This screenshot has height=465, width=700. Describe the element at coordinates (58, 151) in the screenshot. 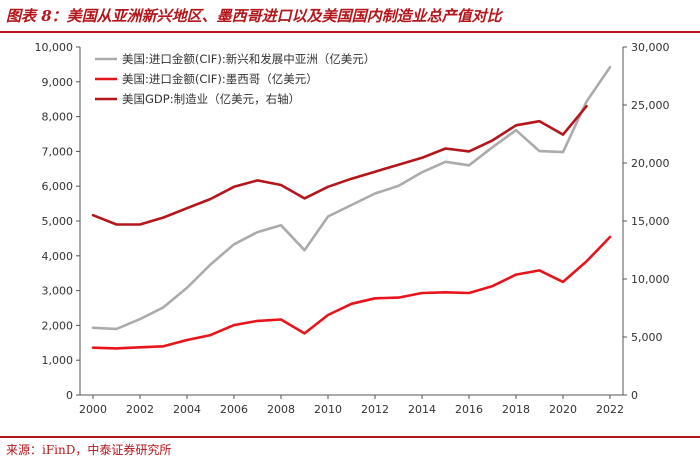

I see `left-tick-label: 7,000` at that location.